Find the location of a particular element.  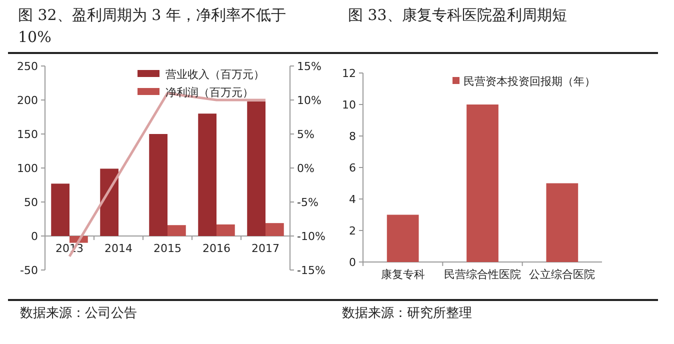

y-tick-label: 100 is located at coordinates (27, 168).